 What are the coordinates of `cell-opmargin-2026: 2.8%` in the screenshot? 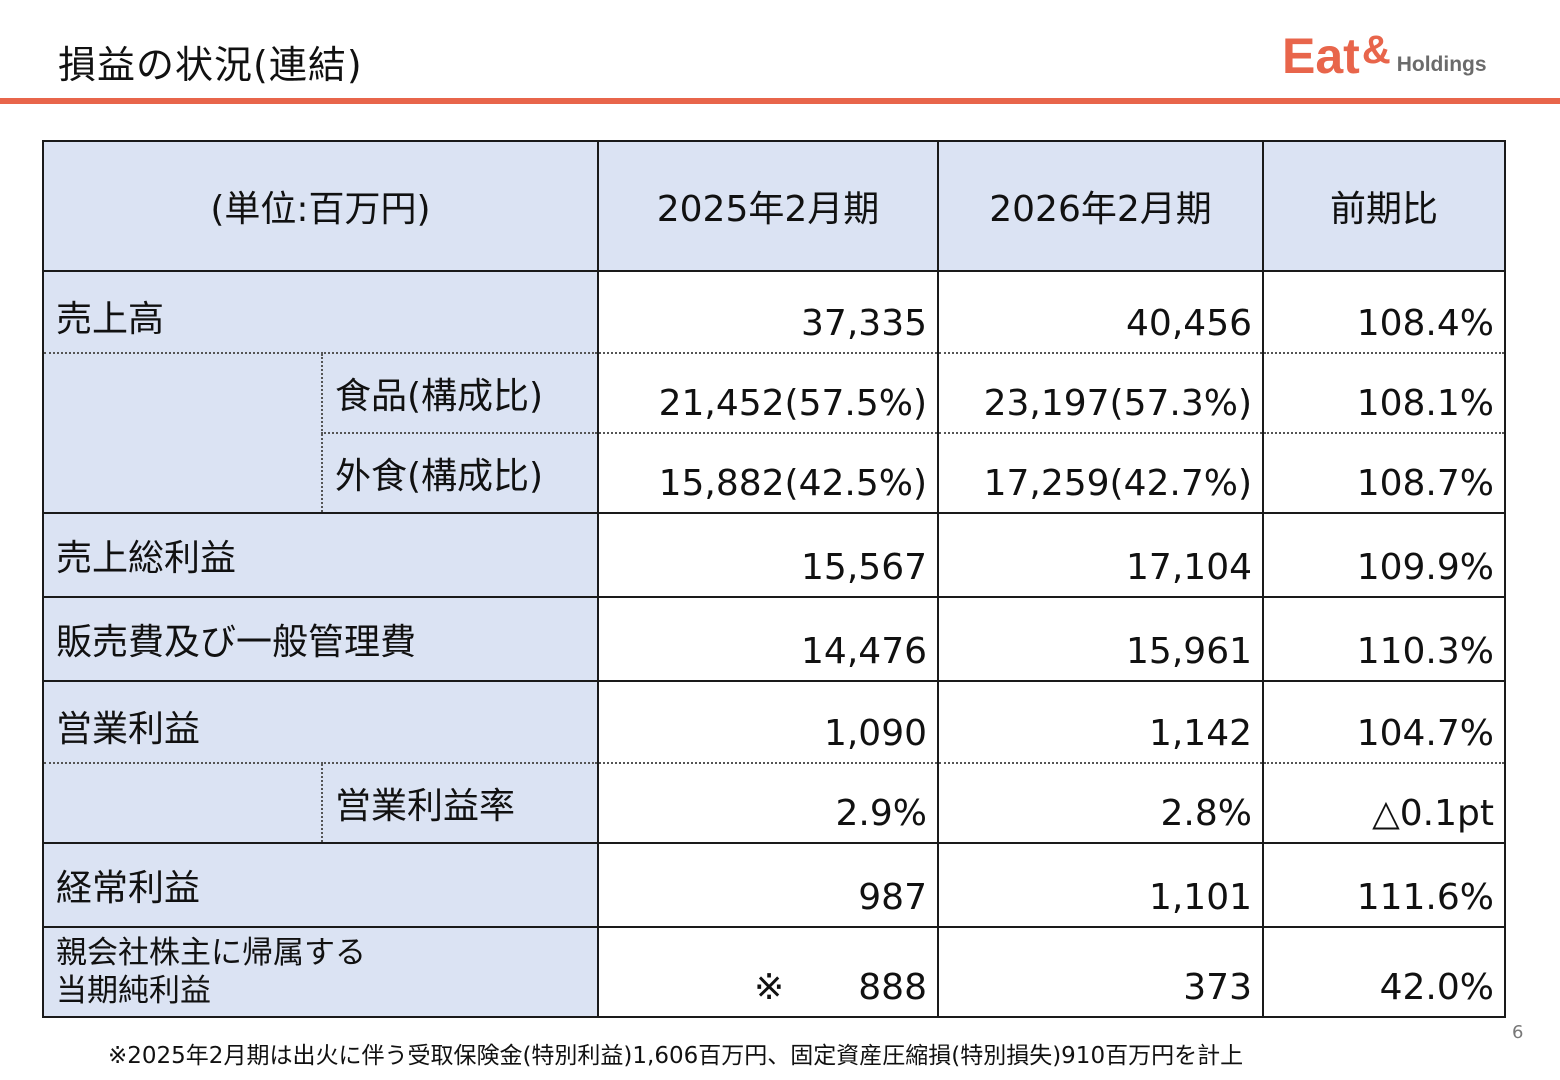 It's located at (1100, 803).